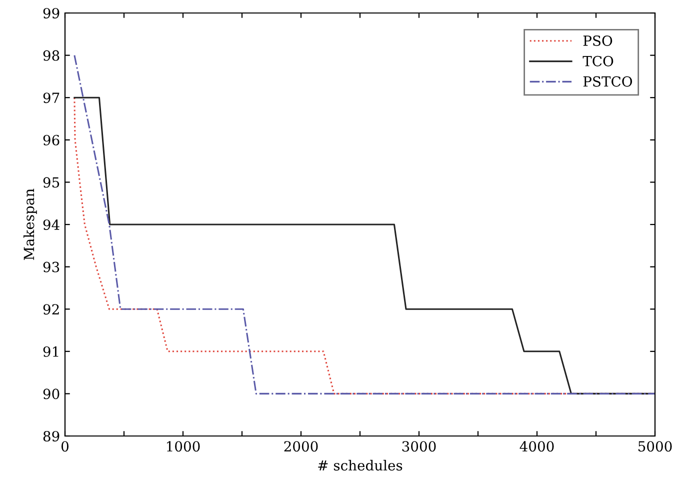 This screenshot has height=495, width=679. What do you see at coordinates (301, 446) in the screenshot?
I see `x-tick-label: 2000` at bounding box center [301, 446].